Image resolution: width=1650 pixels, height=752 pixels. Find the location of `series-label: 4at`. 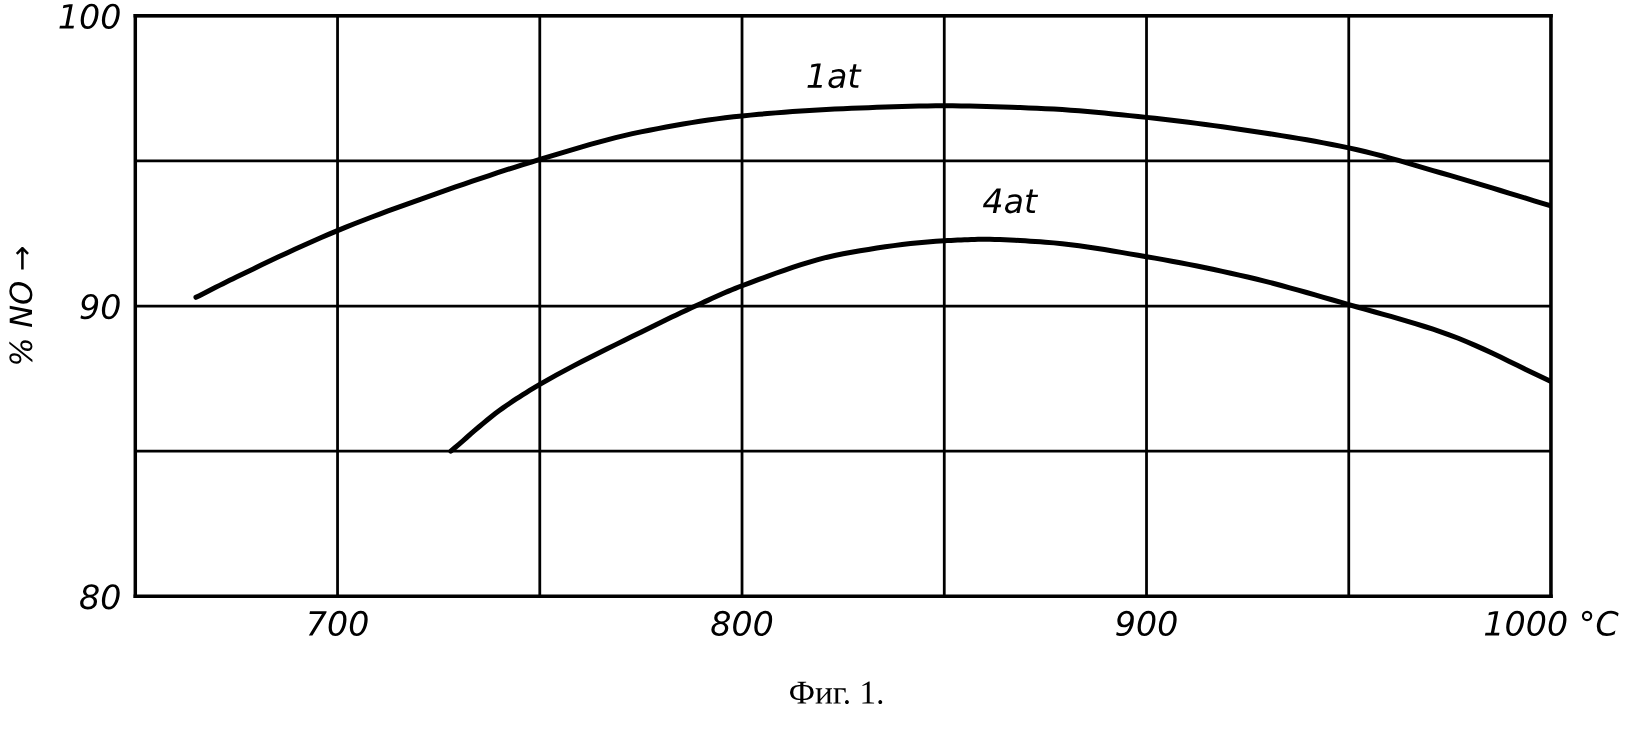

series-label: 4at is located at coordinates (1010, 201).